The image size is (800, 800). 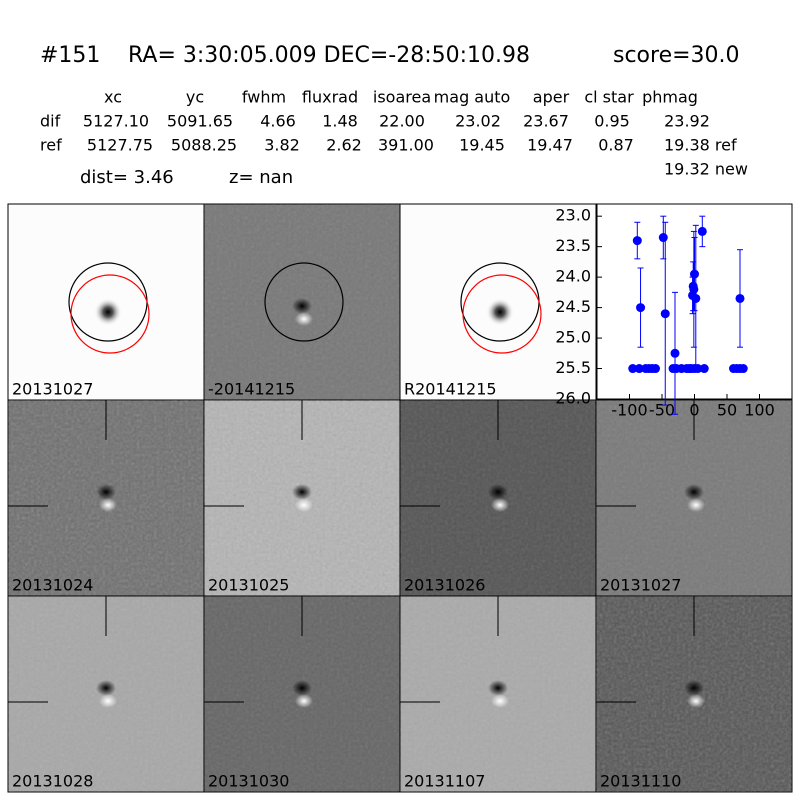 I want to click on row-label: ref, so click(x=51, y=145).